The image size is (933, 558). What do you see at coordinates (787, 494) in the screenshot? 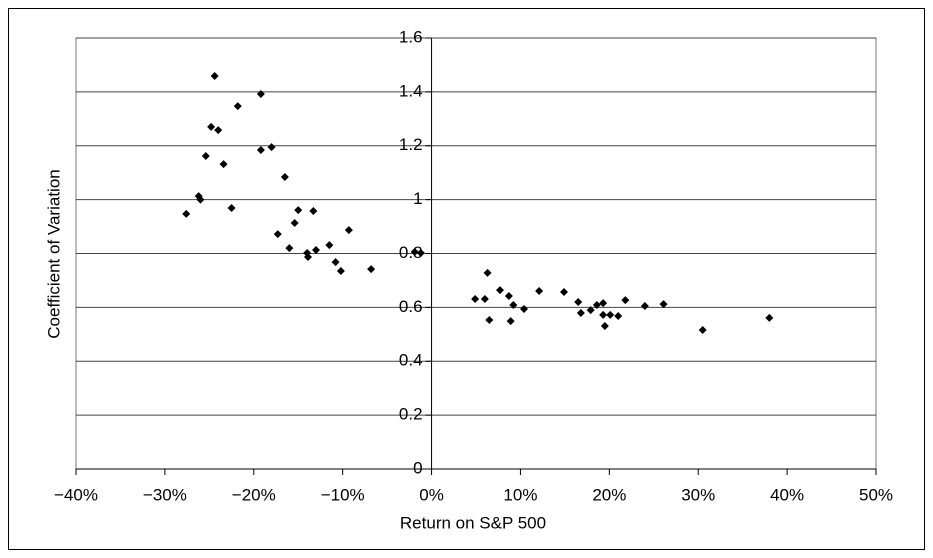
I see `x-tick-label: 40%` at bounding box center [787, 494].